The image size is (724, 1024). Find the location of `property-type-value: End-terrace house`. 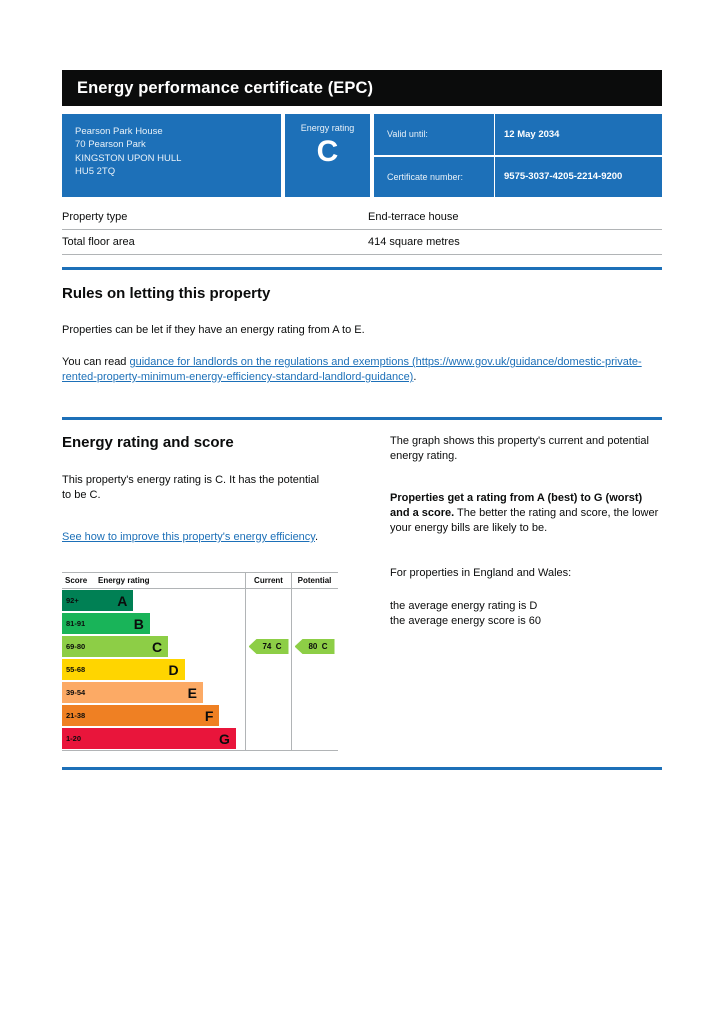

property-type-value: End-terrace house is located at coordinates (413, 217).